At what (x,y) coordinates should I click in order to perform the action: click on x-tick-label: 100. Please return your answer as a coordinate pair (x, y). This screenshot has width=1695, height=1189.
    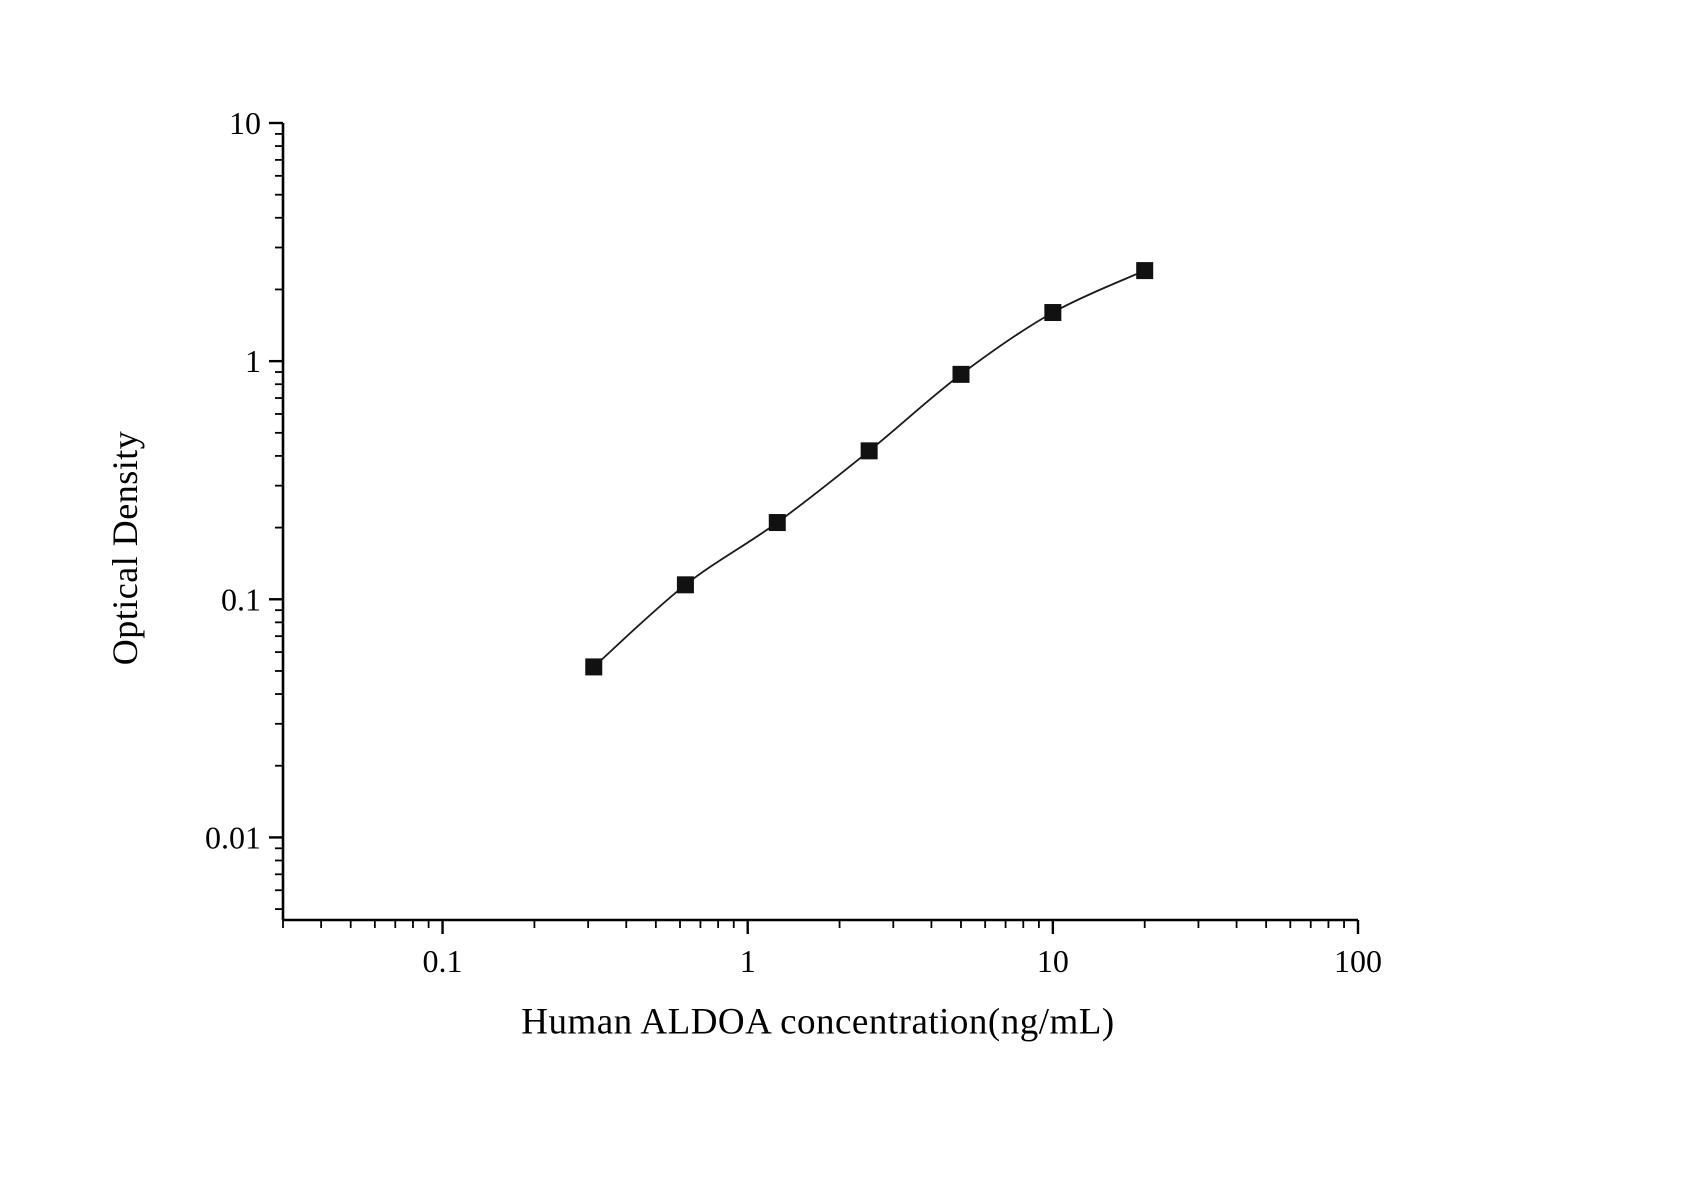
    Looking at the image, I should click on (1358, 961).